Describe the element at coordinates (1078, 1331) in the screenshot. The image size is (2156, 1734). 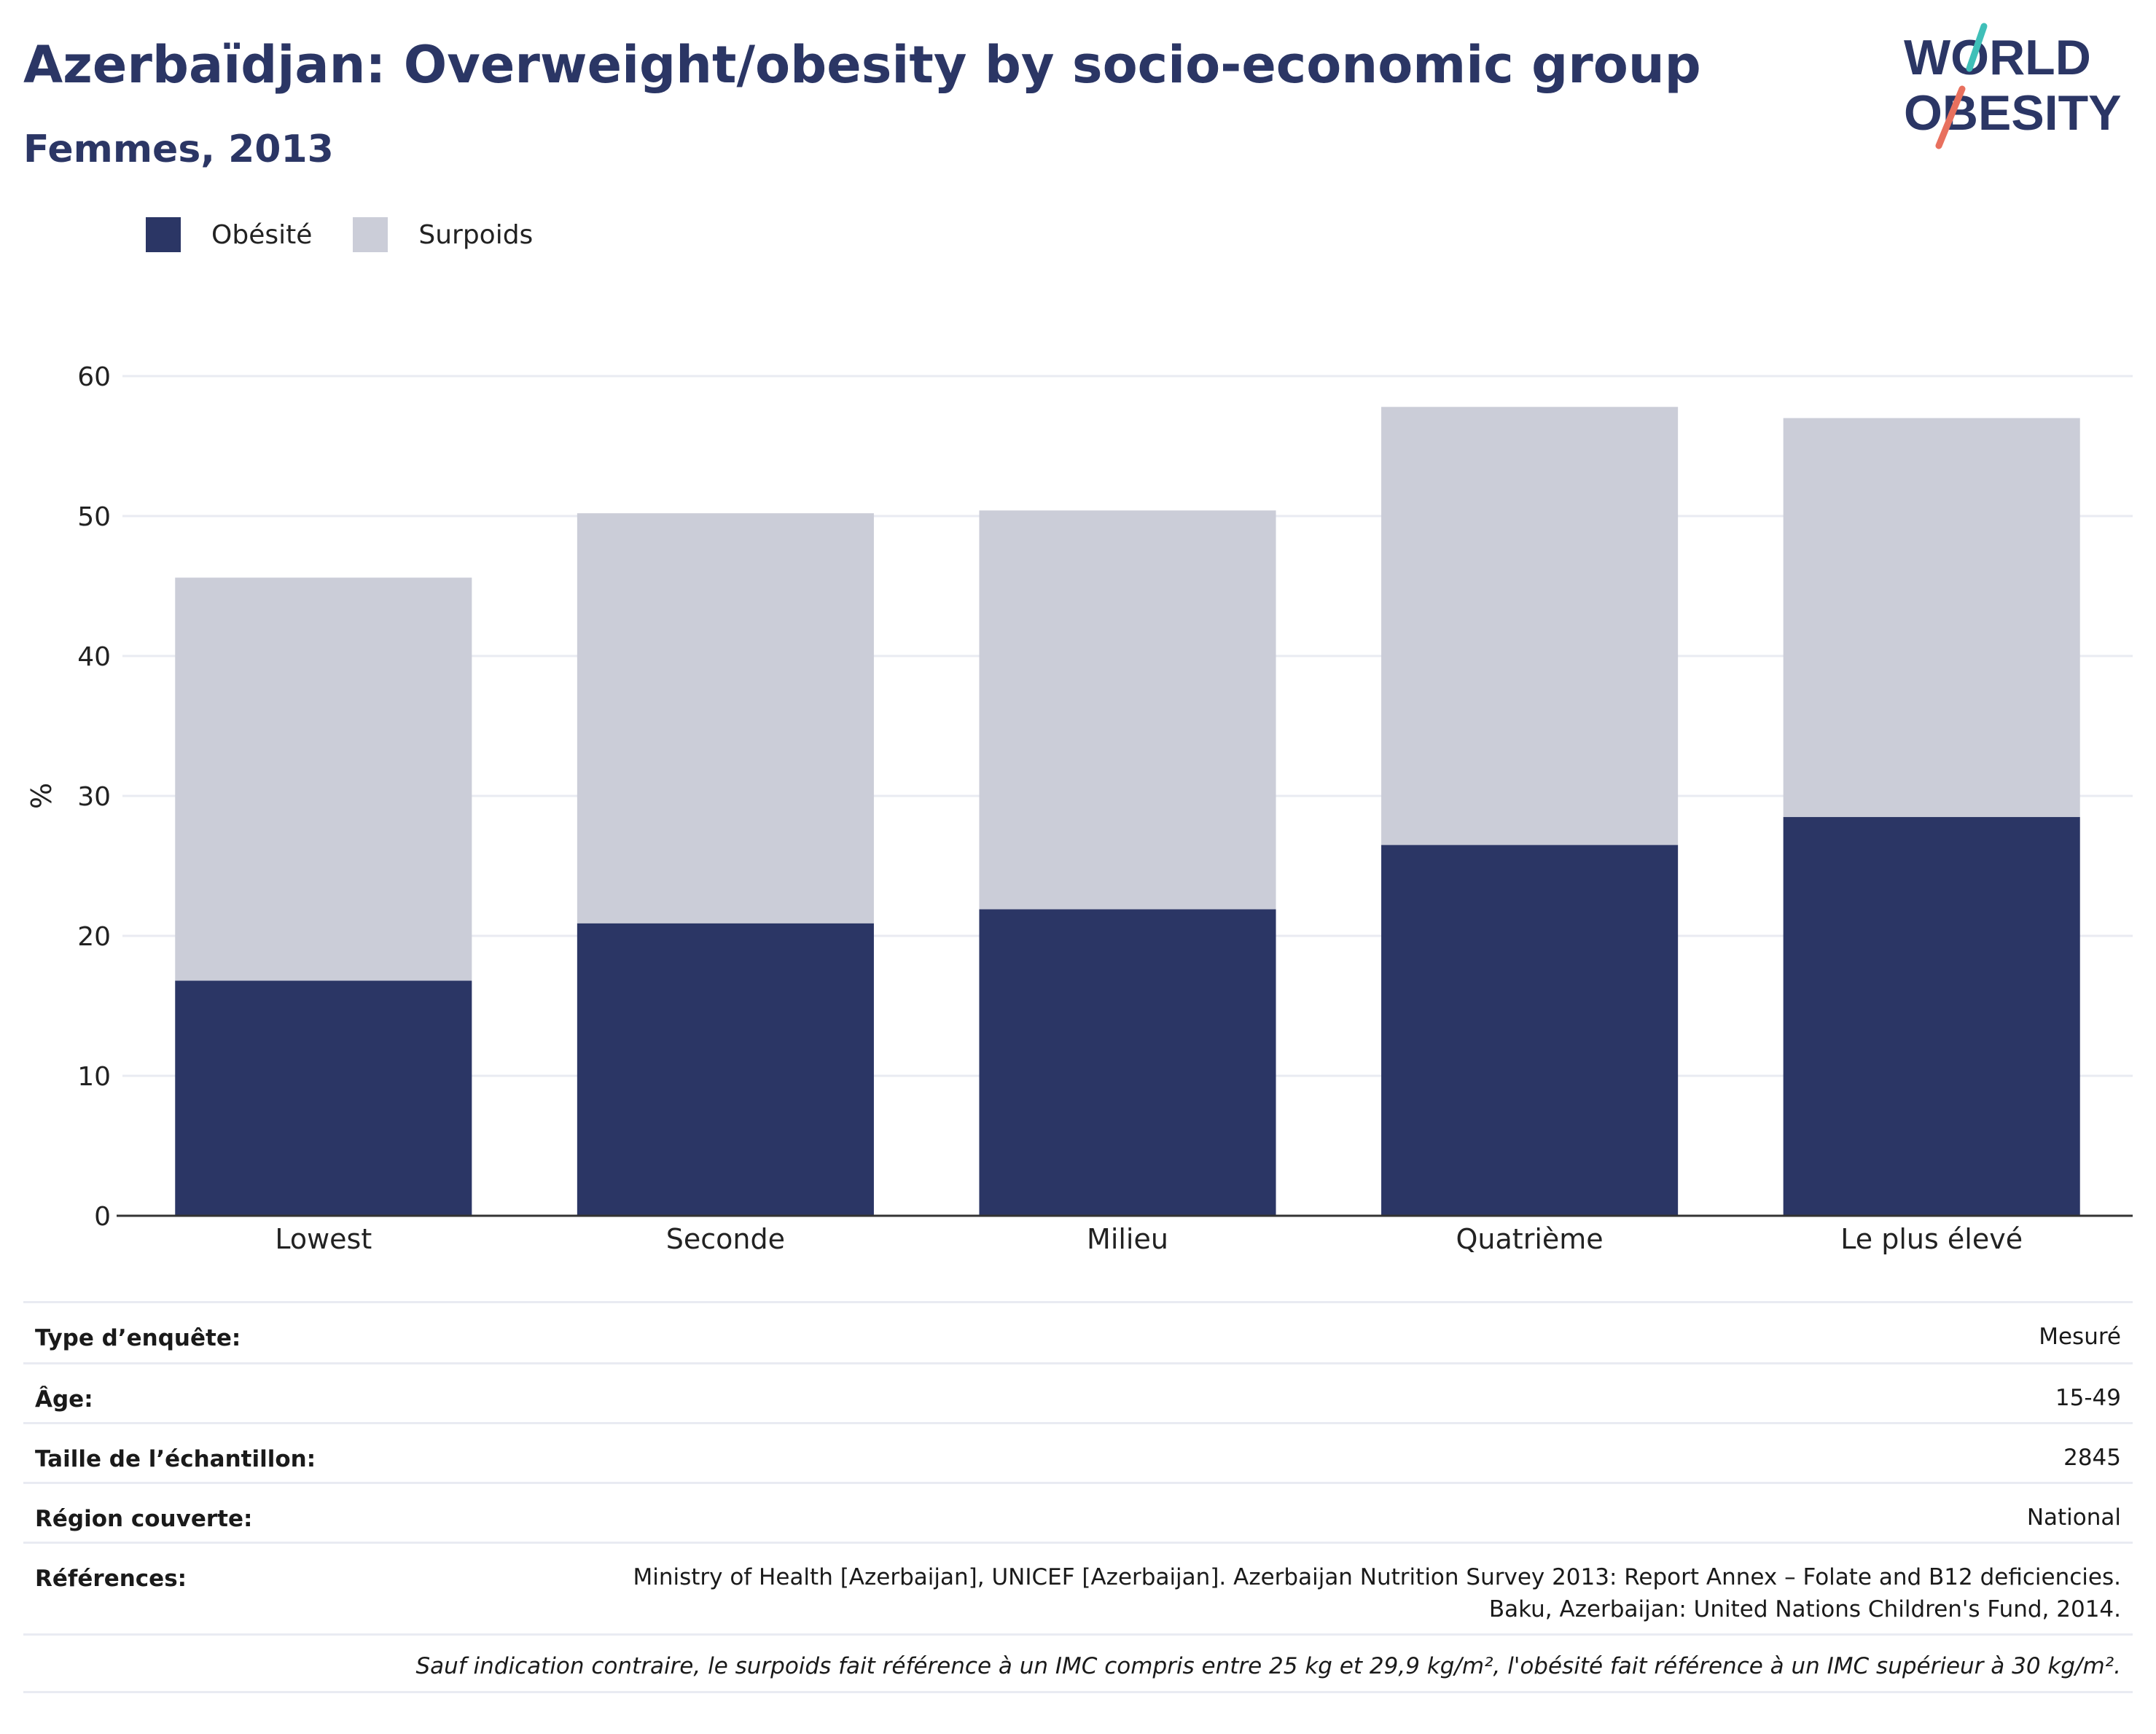
I see `info-row-survey-type: Type d’enquête: Mesuré` at that location.